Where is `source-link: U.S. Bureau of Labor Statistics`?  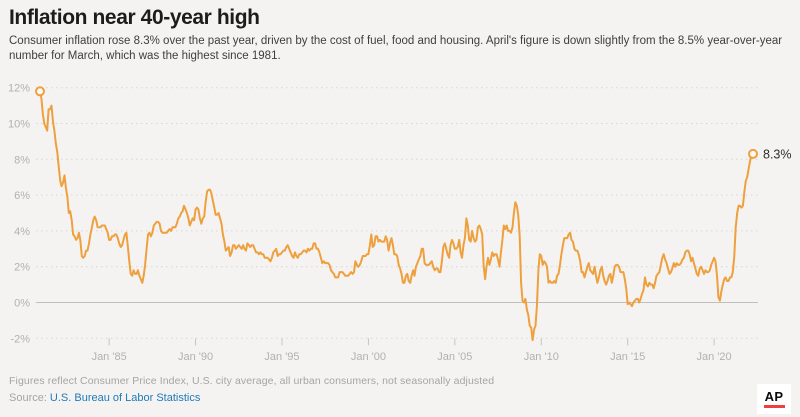
source-link: U.S. Bureau of Labor Statistics is located at coordinates (125, 398).